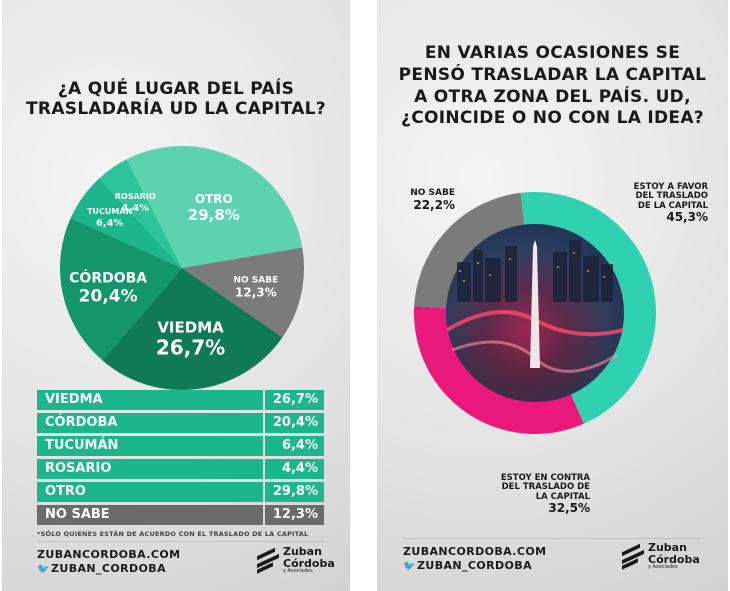  I want to click on table-row-value: 6,4%, so click(294, 446).